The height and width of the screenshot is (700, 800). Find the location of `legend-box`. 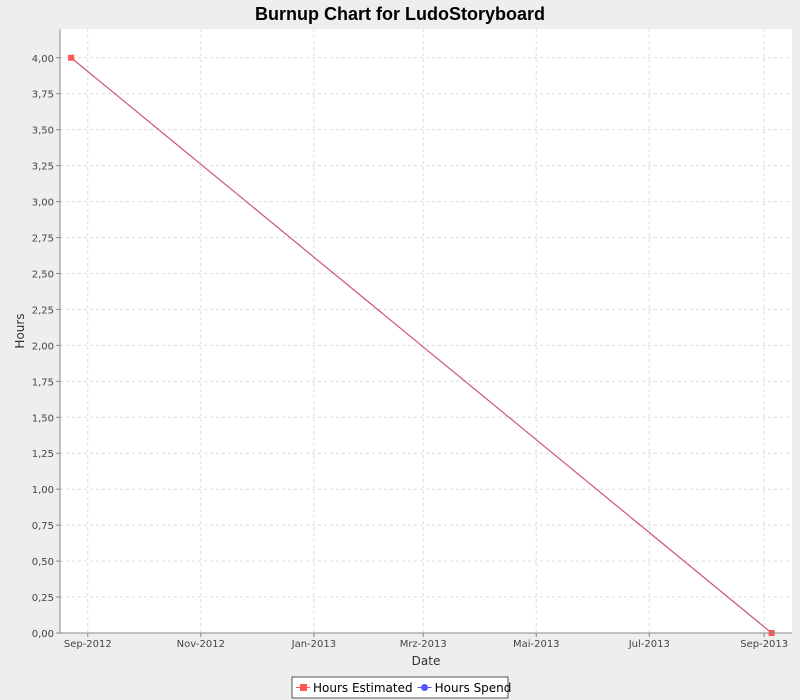

legend-box is located at coordinates (400, 687).